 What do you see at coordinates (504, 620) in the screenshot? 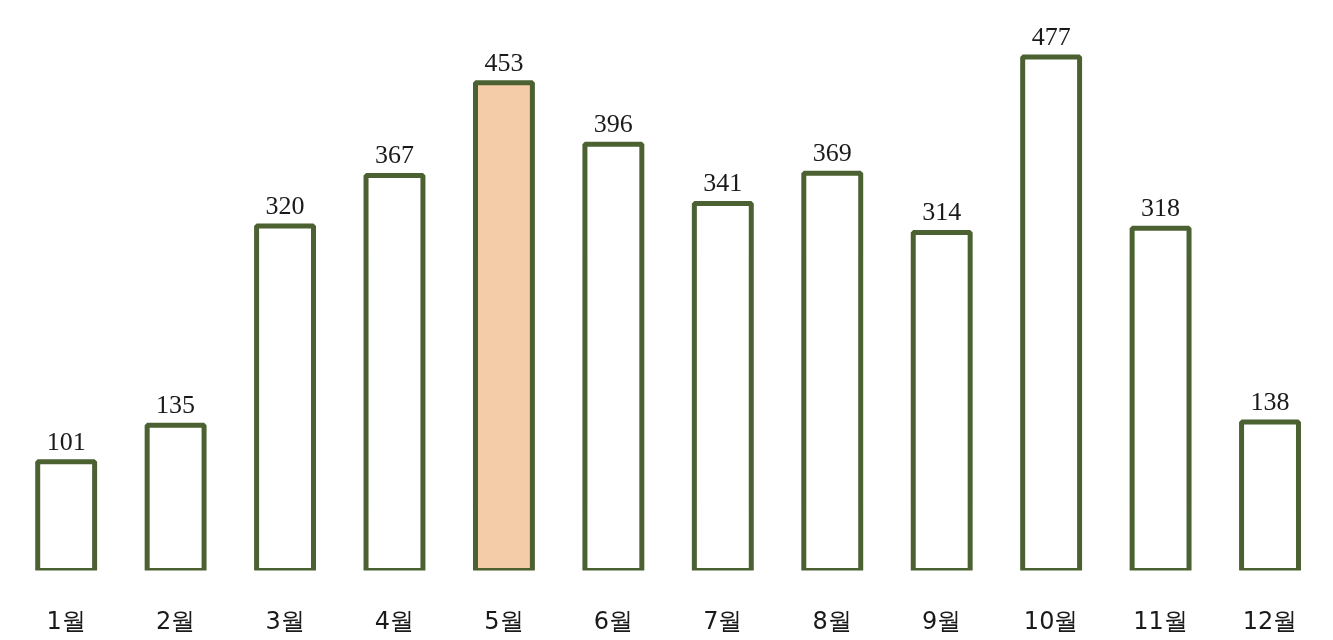
I see `x-tick-label: 5월` at bounding box center [504, 620].